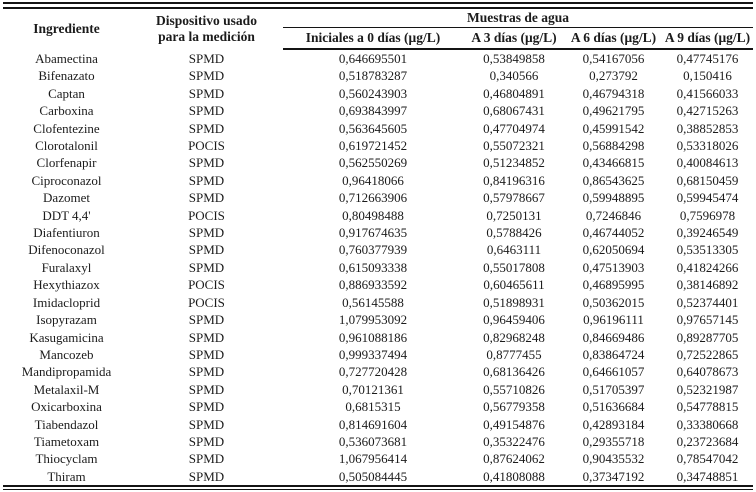 Image resolution: width=756 pixels, height=492 pixels. What do you see at coordinates (66, 215) in the screenshot?
I see `cell-ingredient: DDT 4,4'` at bounding box center [66, 215].